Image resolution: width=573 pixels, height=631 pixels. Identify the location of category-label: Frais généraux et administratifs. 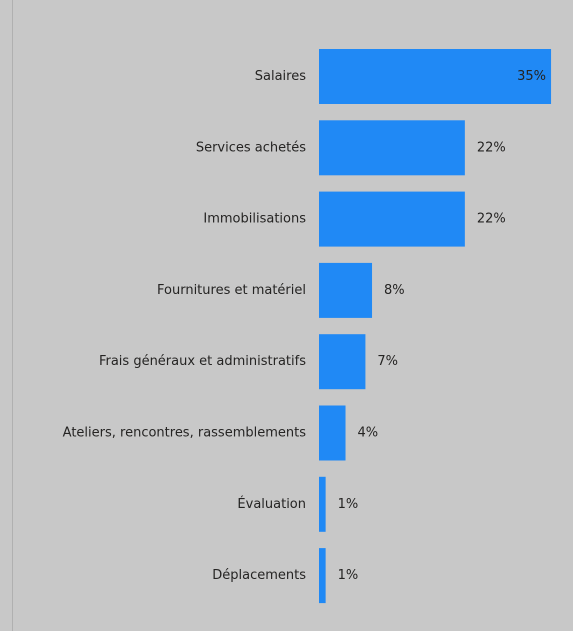
(202, 361).